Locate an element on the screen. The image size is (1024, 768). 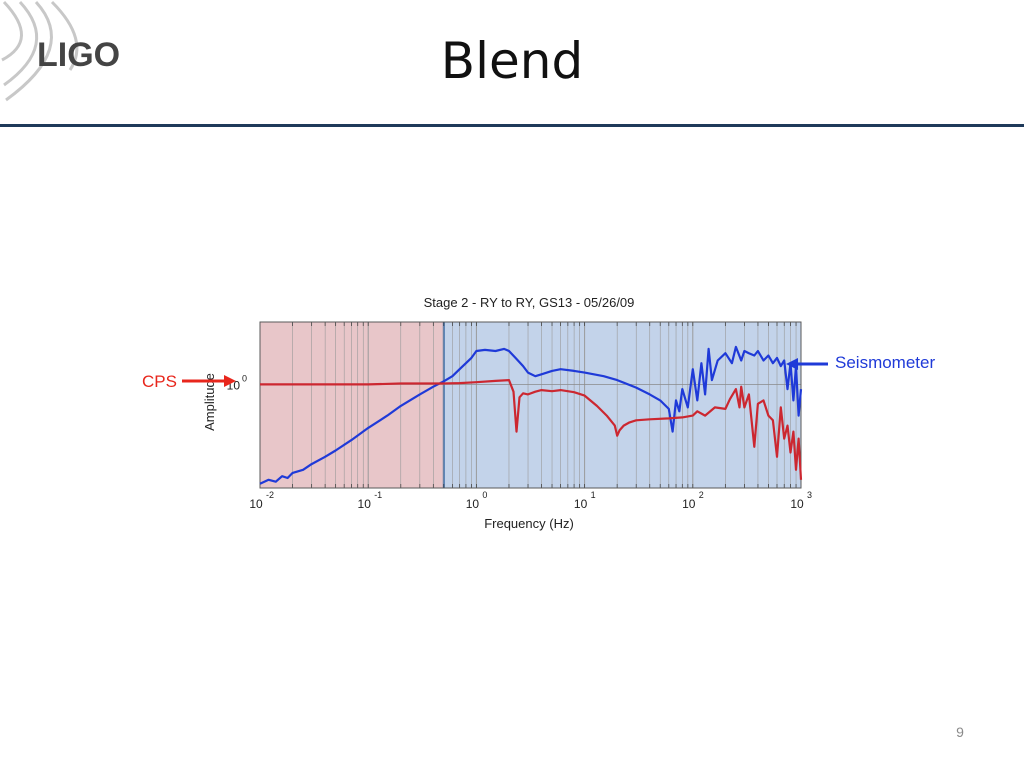
x-tick-exponent: 1 is located at coordinates (593, 495).